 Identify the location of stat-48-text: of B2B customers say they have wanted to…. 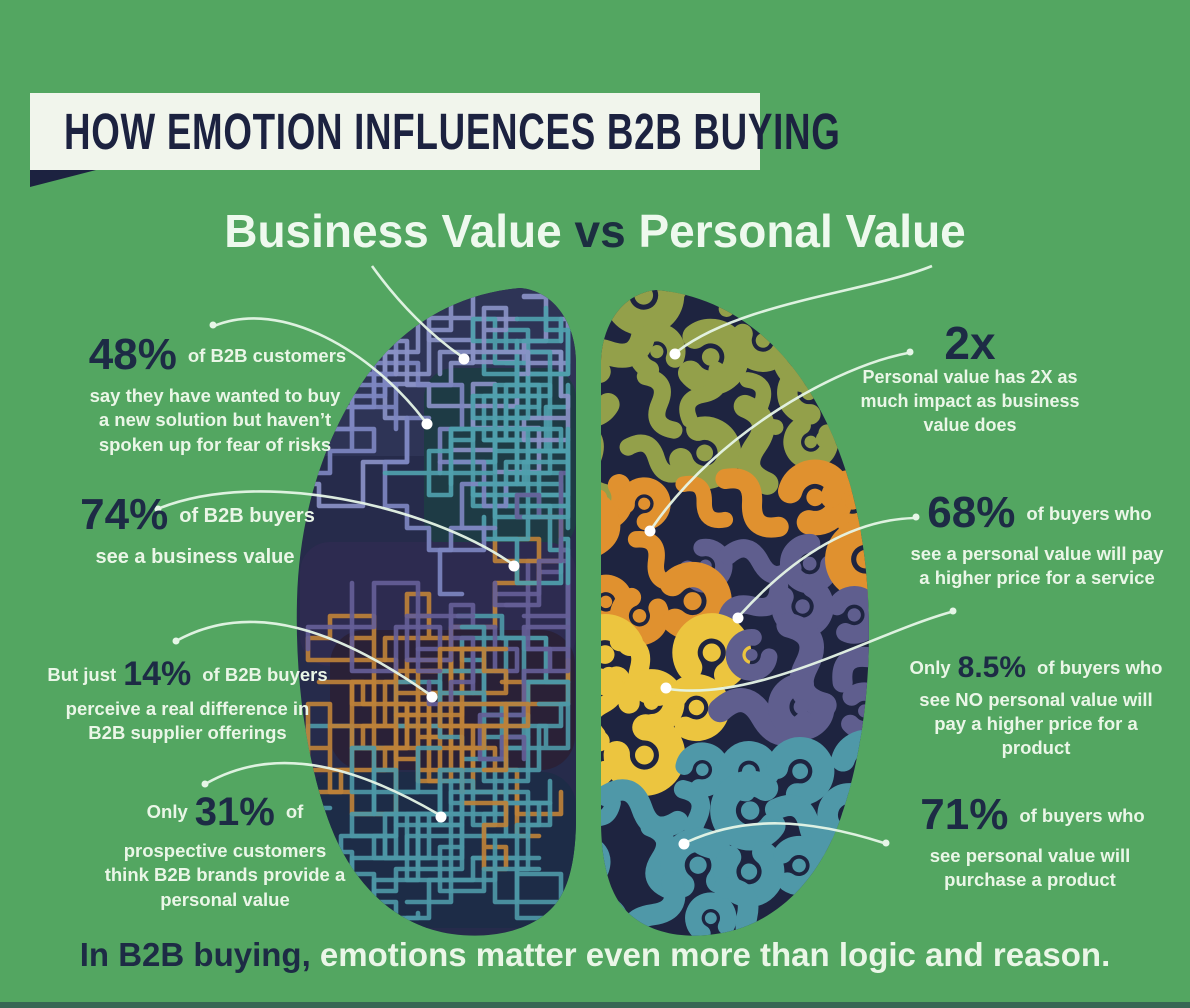
(218, 400).